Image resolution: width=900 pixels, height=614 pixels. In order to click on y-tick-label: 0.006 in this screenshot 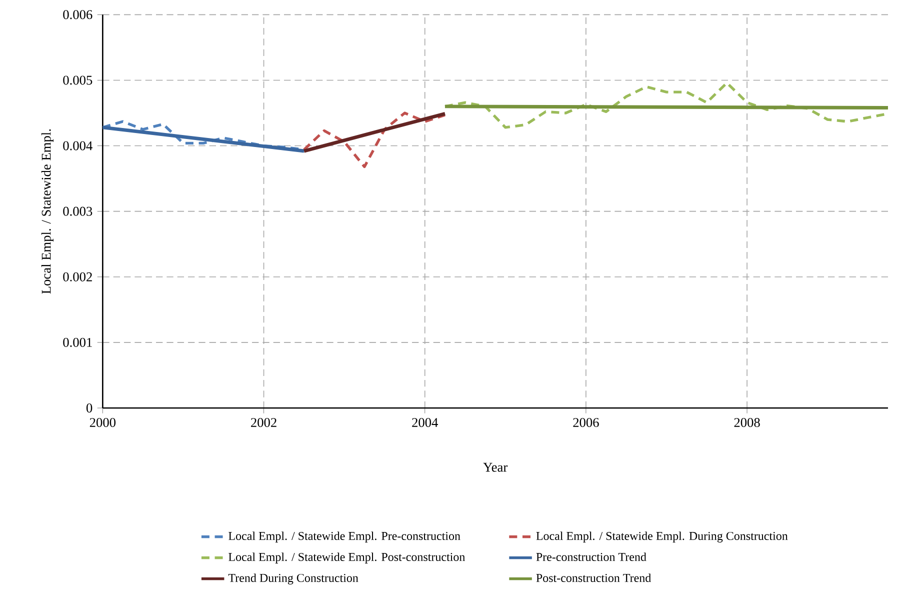, I will do `click(77, 15)`.